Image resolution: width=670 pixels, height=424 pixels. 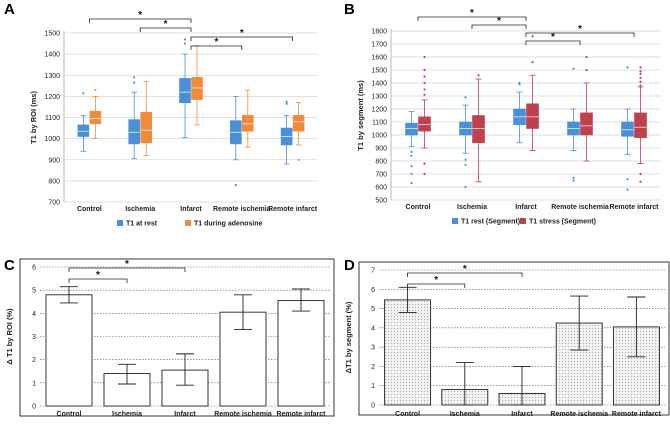 What do you see at coordinates (9, 265) in the screenshot?
I see `panel-letter-c: C` at bounding box center [9, 265].